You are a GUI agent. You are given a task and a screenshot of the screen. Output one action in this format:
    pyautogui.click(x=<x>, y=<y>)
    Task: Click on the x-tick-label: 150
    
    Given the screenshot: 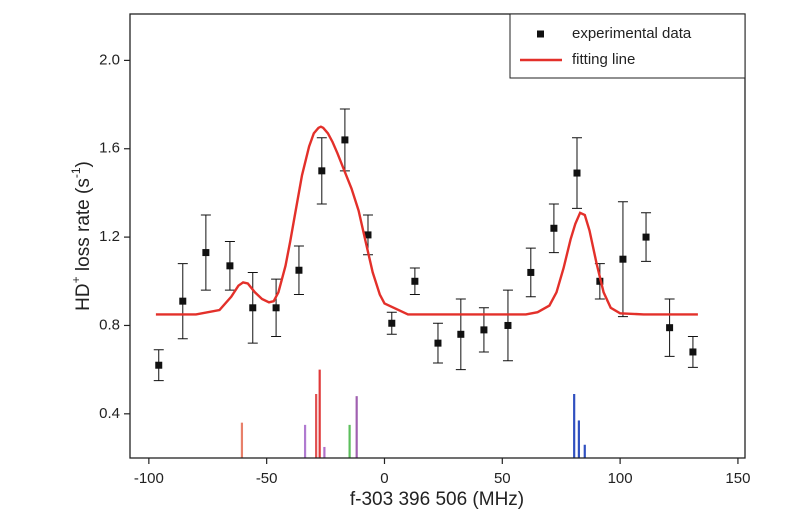 What is the action you would take?
    pyautogui.click(x=737, y=478)
    